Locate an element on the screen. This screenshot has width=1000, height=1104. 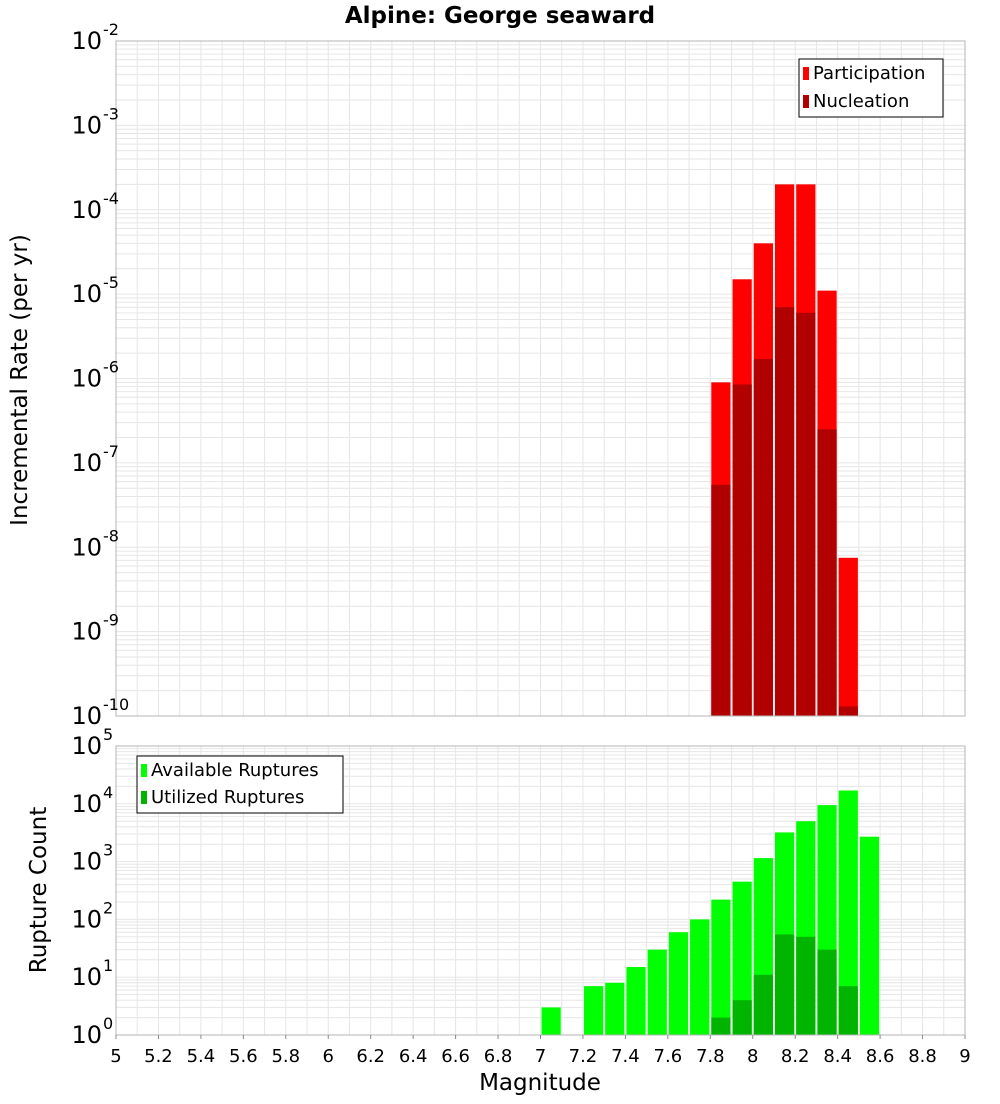
legend-label-utilized: Utilized Ruptures is located at coordinates (227, 797).